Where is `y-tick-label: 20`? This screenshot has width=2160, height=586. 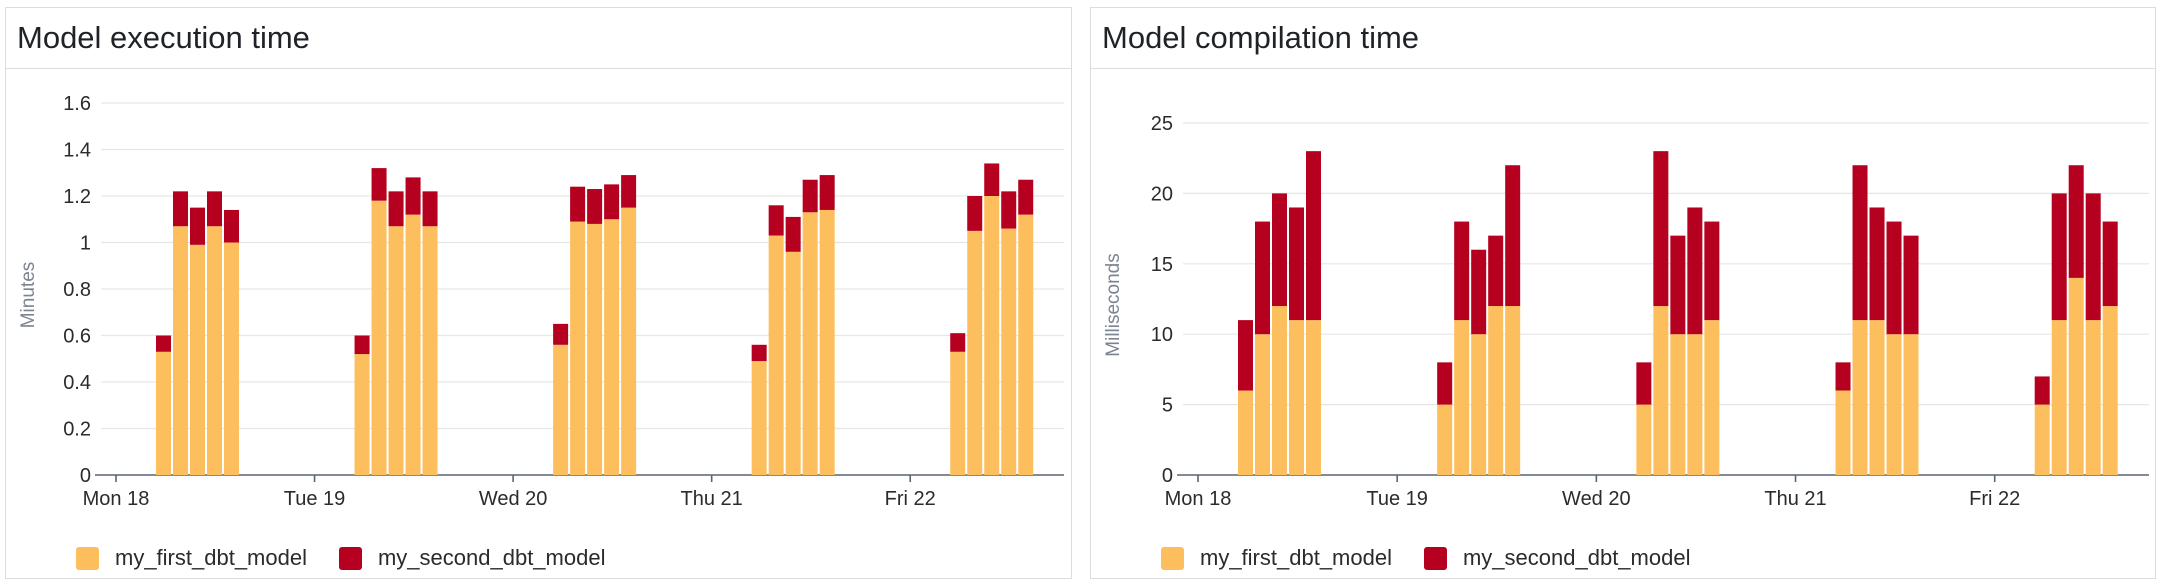 y-tick-label: 20 is located at coordinates (1162, 194).